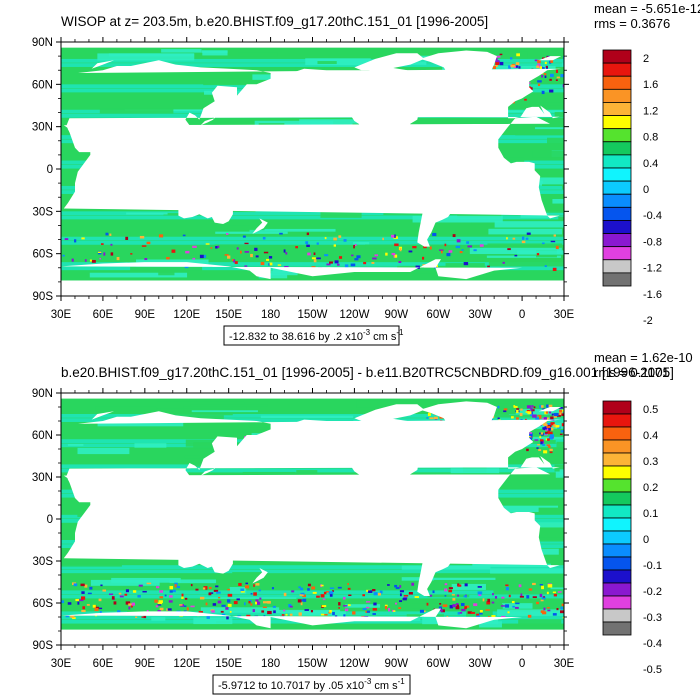  I want to click on x-tick-label: 150W, so click(312, 315).